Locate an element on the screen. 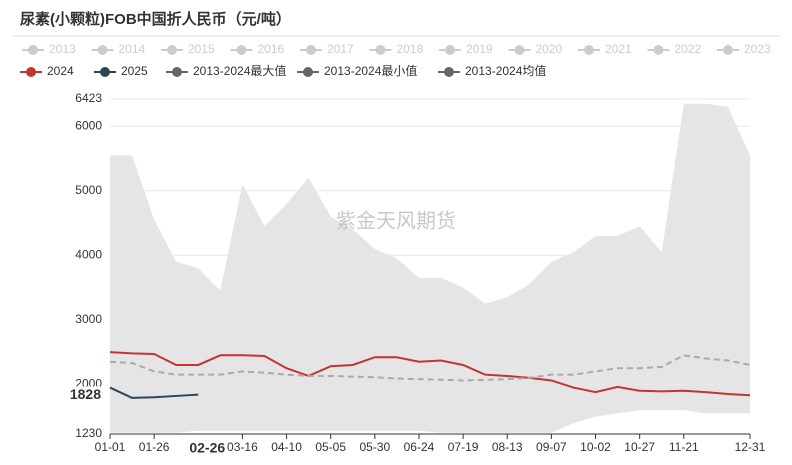 This screenshot has width=792, height=465. y-tick-label: 6423 is located at coordinates (88, 98).